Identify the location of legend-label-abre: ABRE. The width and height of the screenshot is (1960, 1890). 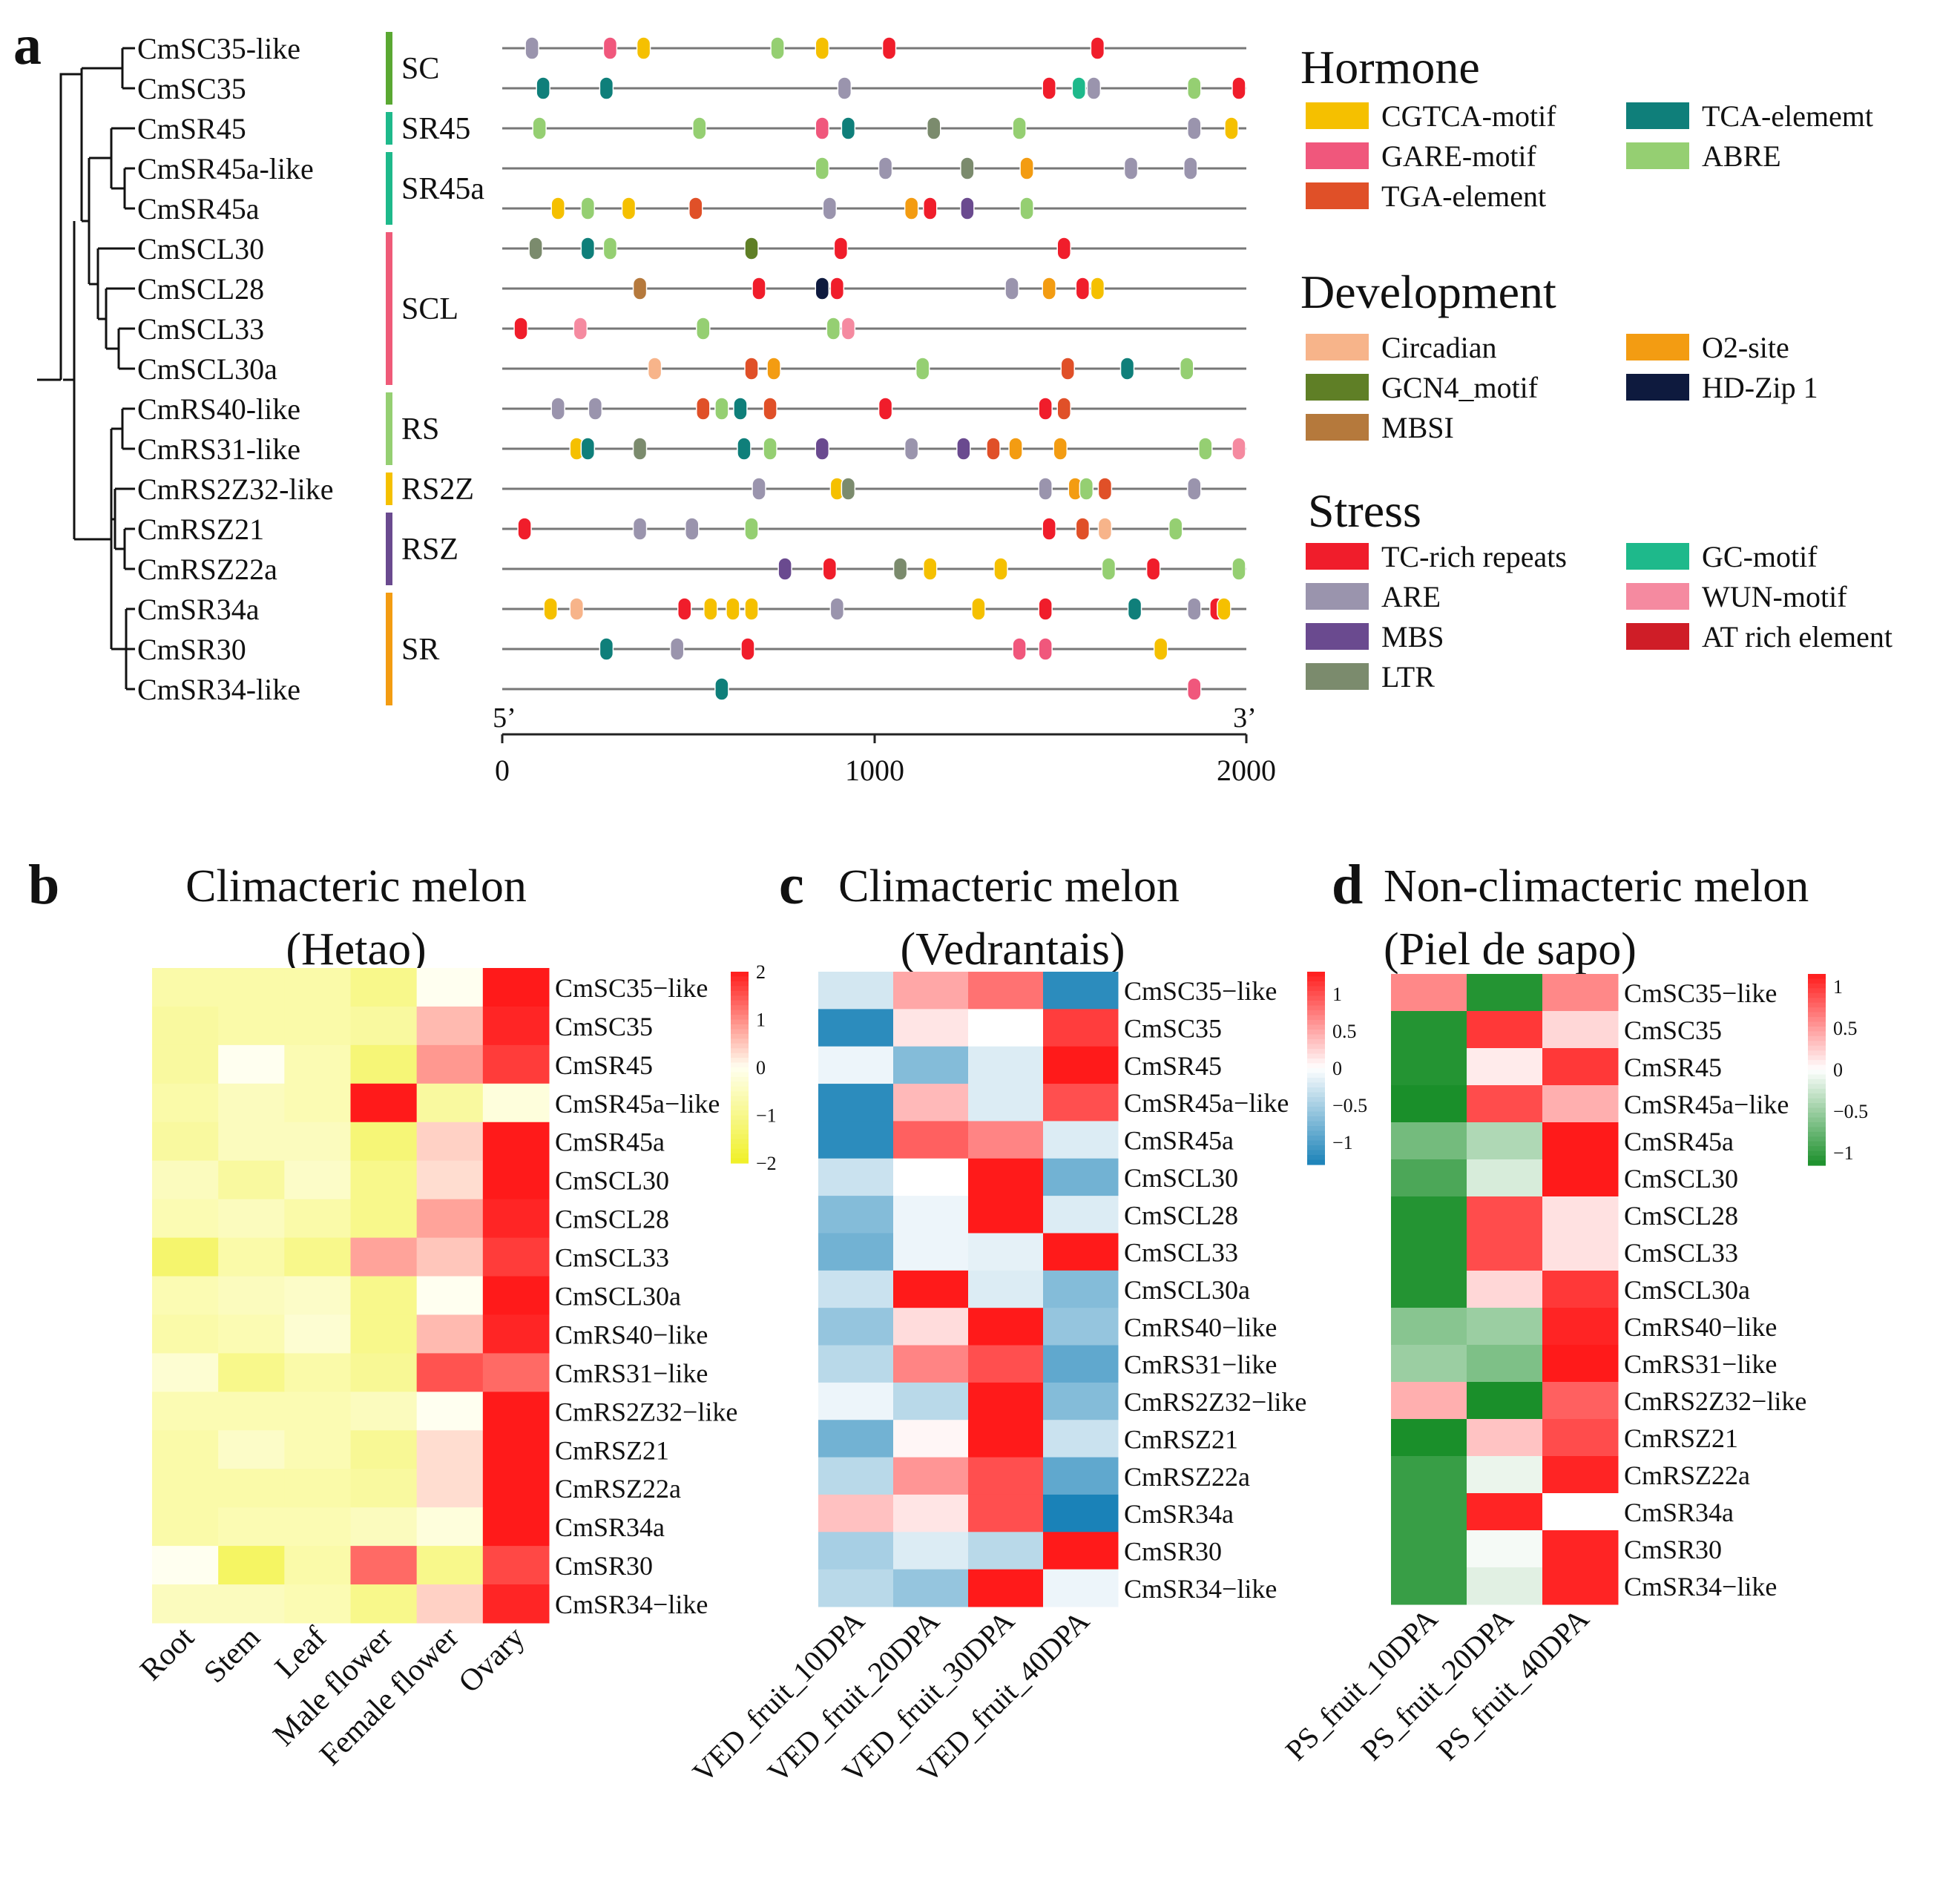
(1742, 156).